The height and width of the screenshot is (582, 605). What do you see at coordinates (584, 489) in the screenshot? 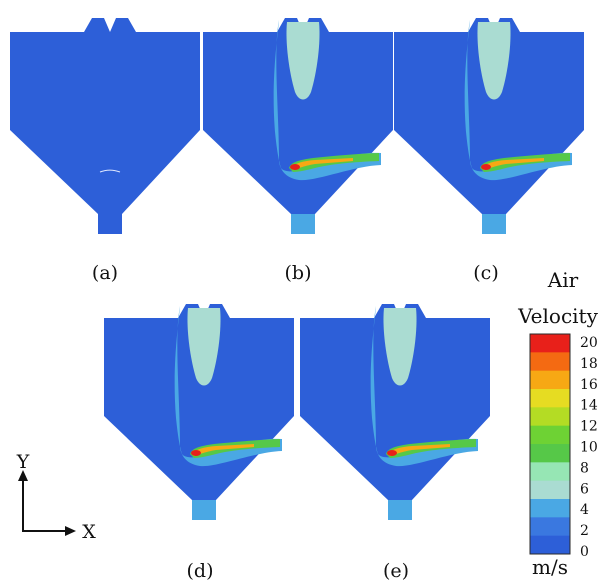
I see `colorbar-tick-label: 6` at bounding box center [584, 489].